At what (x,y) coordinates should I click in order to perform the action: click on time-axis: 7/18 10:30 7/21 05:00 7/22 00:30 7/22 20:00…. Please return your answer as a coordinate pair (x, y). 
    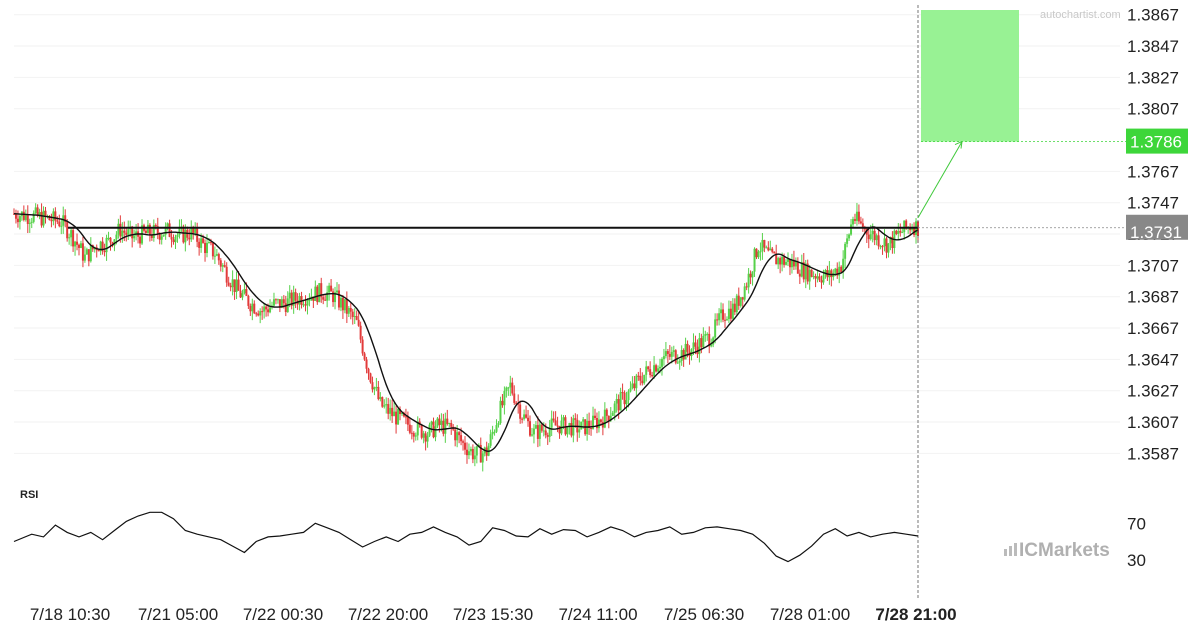
    Looking at the image, I should click on (493, 614).